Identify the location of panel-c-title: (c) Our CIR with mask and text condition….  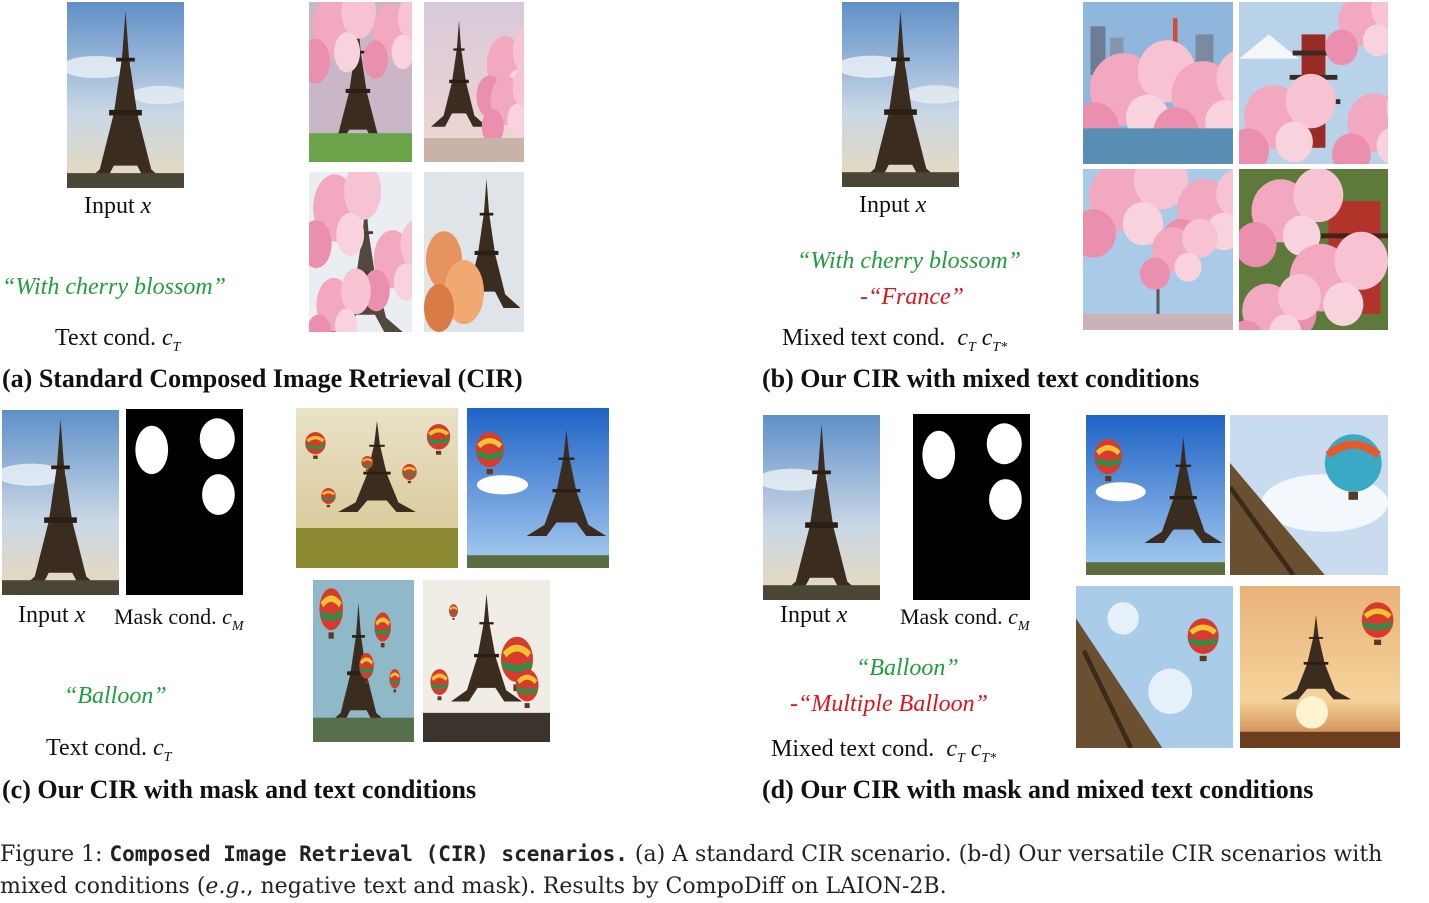
(239, 789).